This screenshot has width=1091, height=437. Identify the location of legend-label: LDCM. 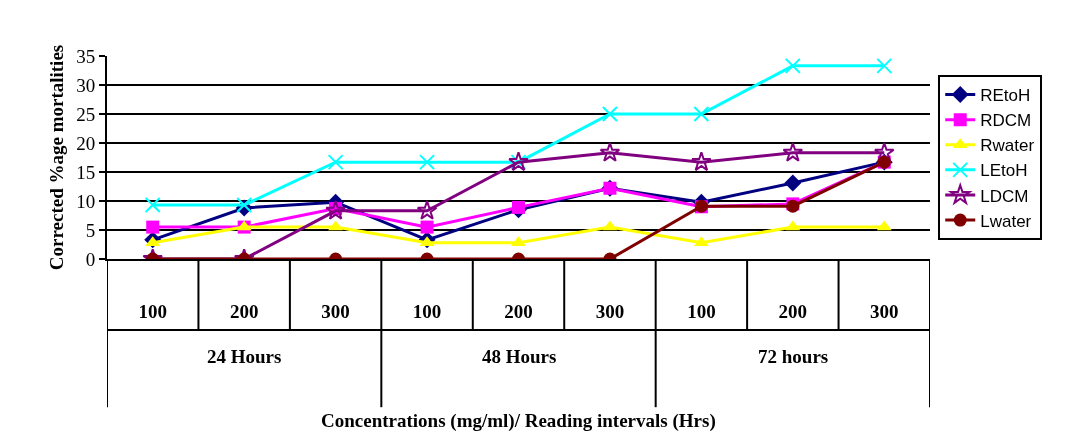
(1004, 196).